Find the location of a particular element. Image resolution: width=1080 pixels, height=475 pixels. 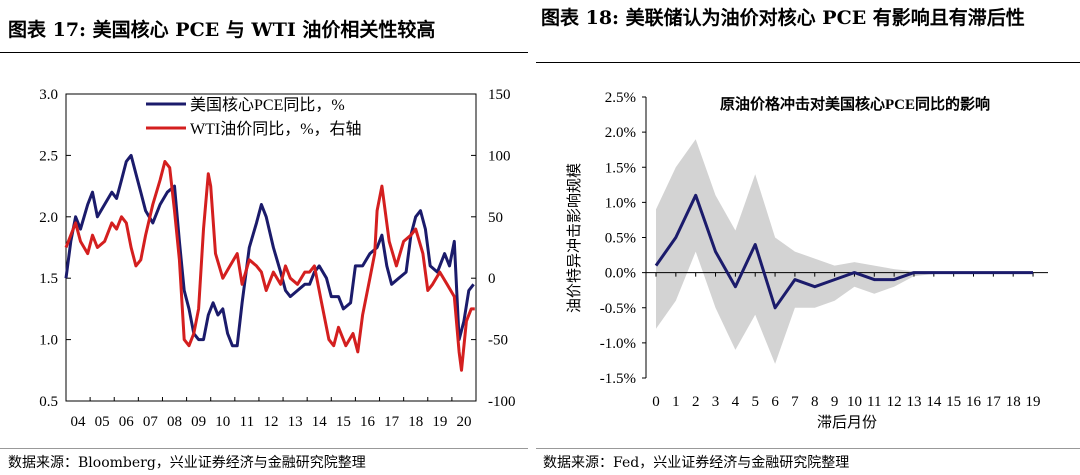

right-chart-title: 图表 18: 美联储认为油价对核心 PCE 有影响且有滞后性 is located at coordinates (783, 18).